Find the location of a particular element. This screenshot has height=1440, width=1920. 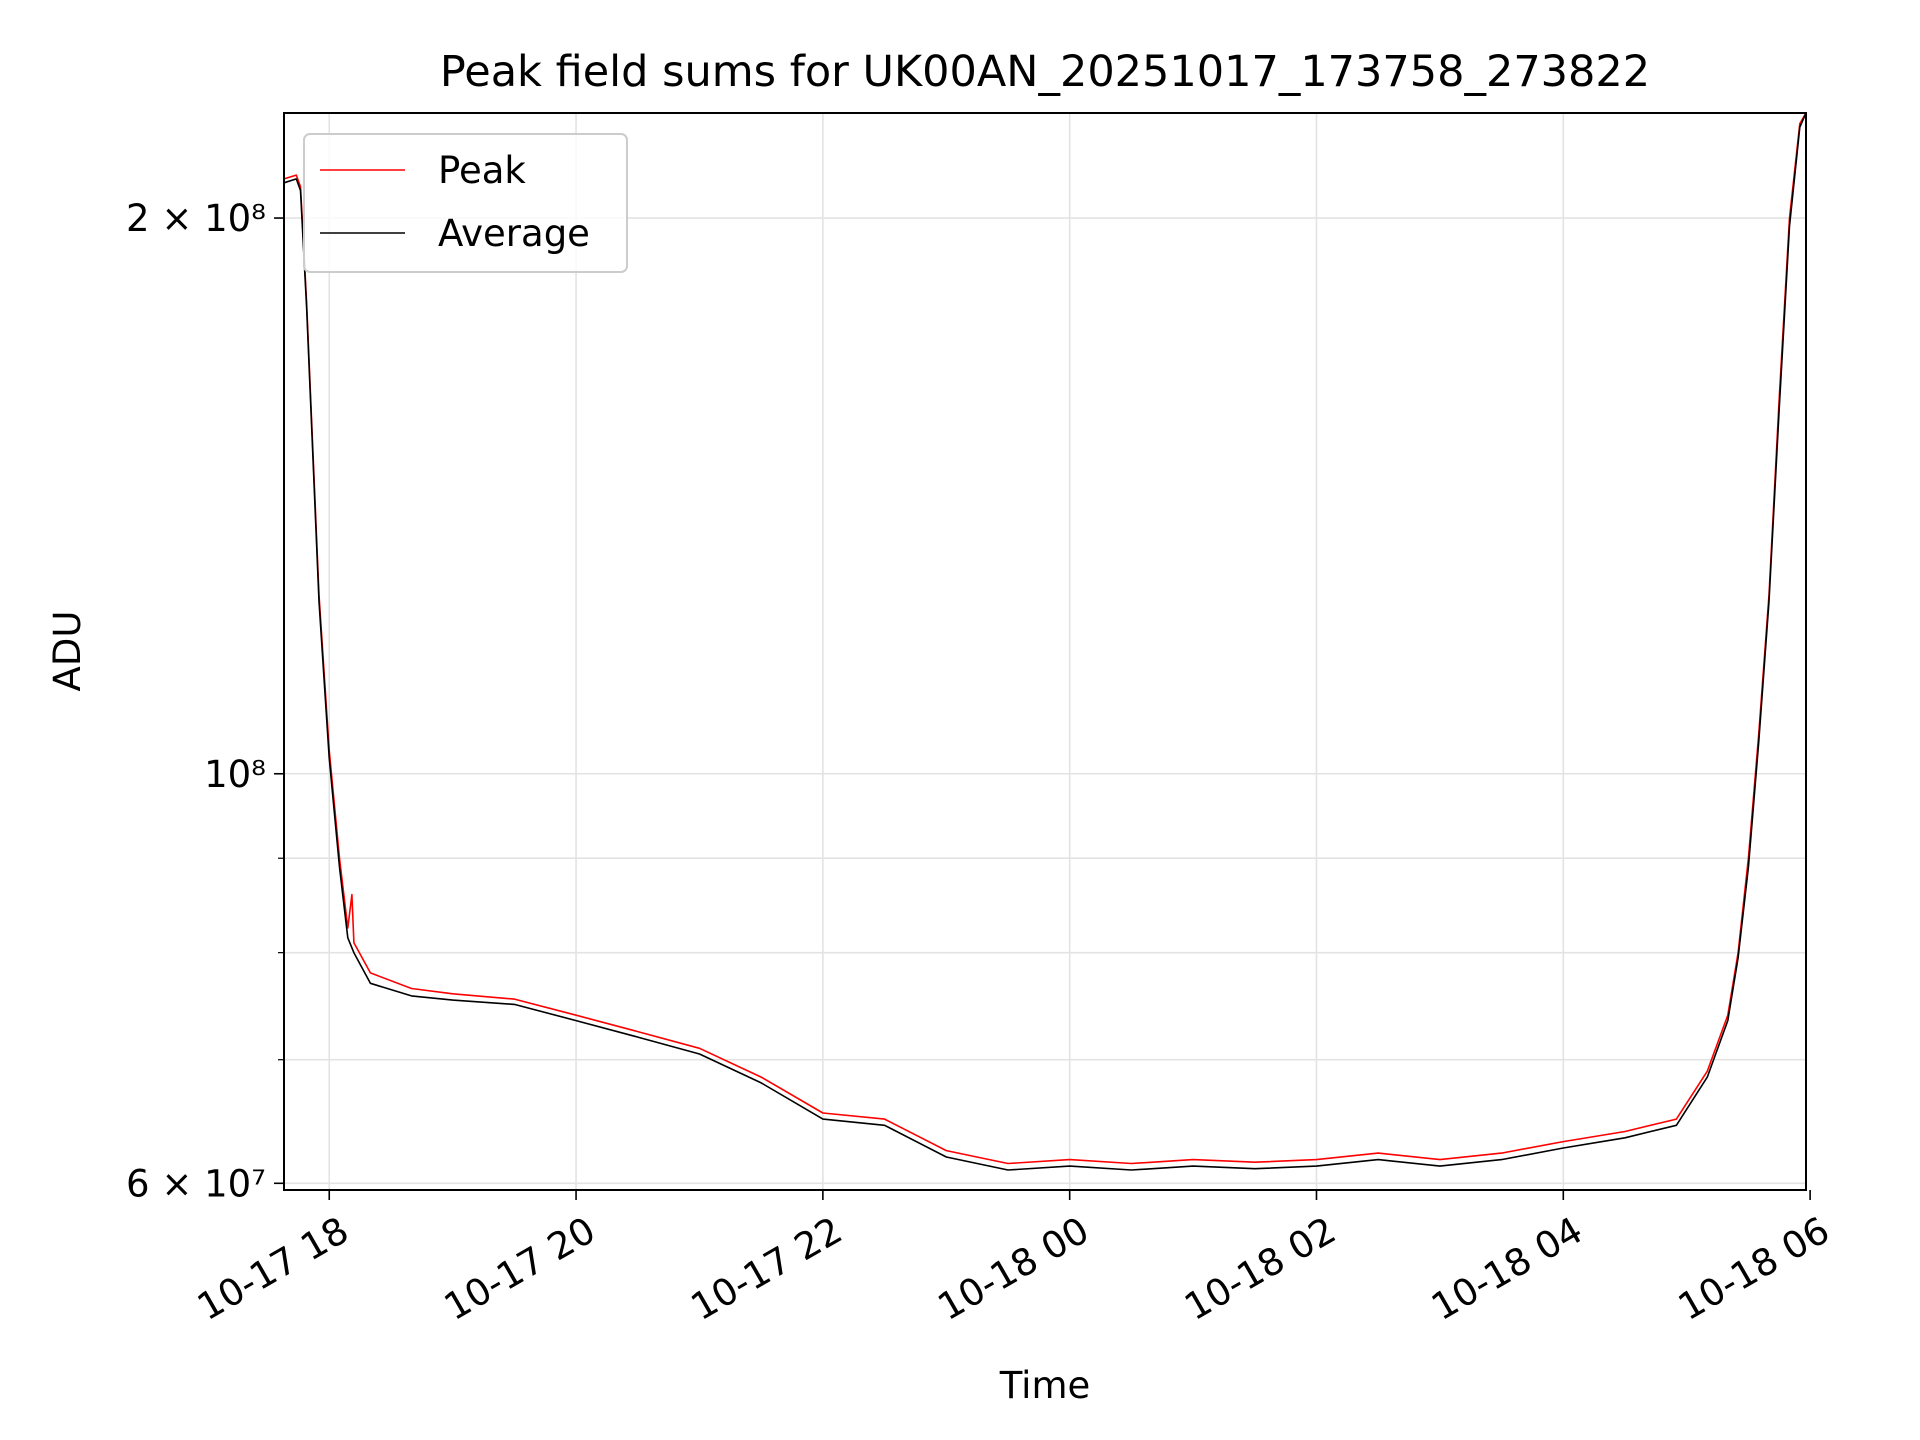

y-tick-label: 6 × 10⁷ is located at coordinates (196, 1183).